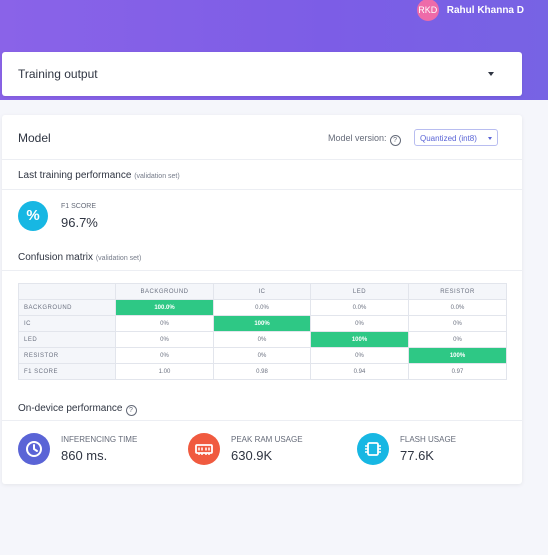 The width and height of the screenshot is (548, 555). I want to click on model-version-label-text: Model version:, so click(357, 138).